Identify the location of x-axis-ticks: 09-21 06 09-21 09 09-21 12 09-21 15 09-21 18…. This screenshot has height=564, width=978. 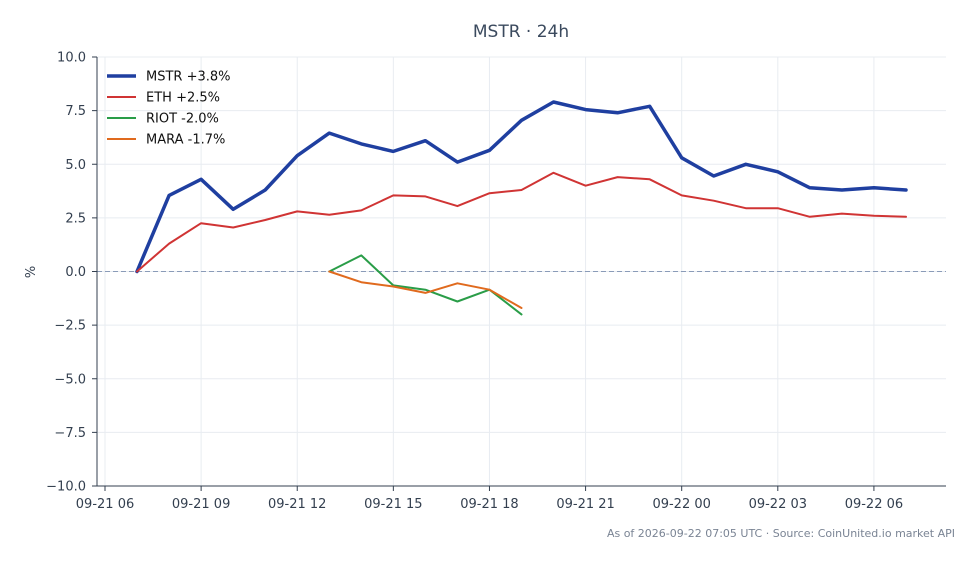
(489, 499).